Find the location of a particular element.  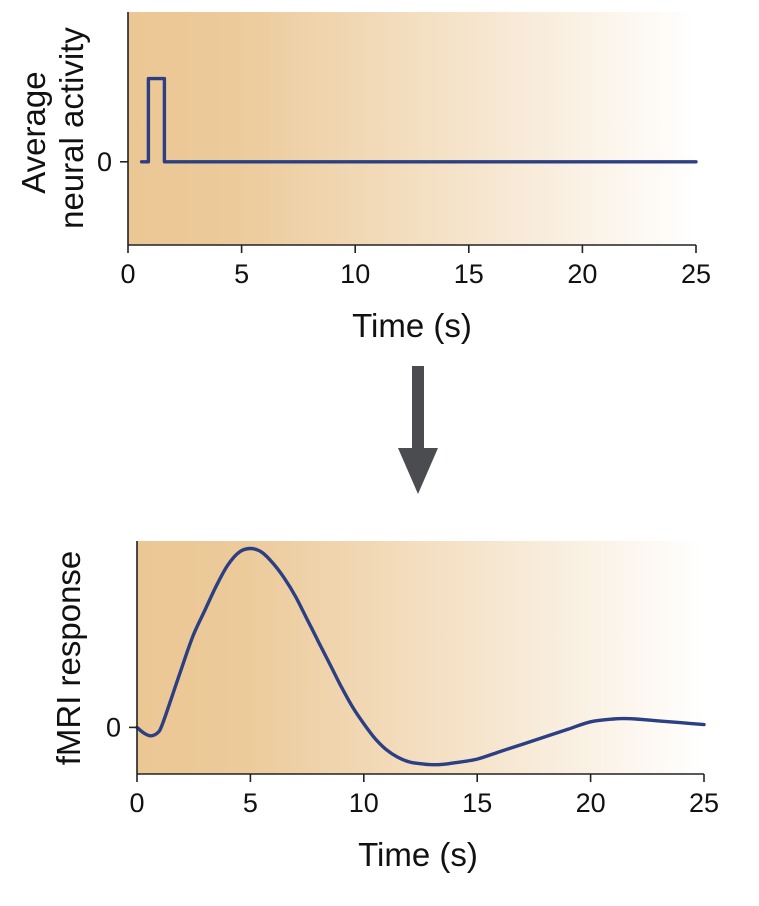

y-axis-label-line-1: fMRI response is located at coordinates (68, 658).